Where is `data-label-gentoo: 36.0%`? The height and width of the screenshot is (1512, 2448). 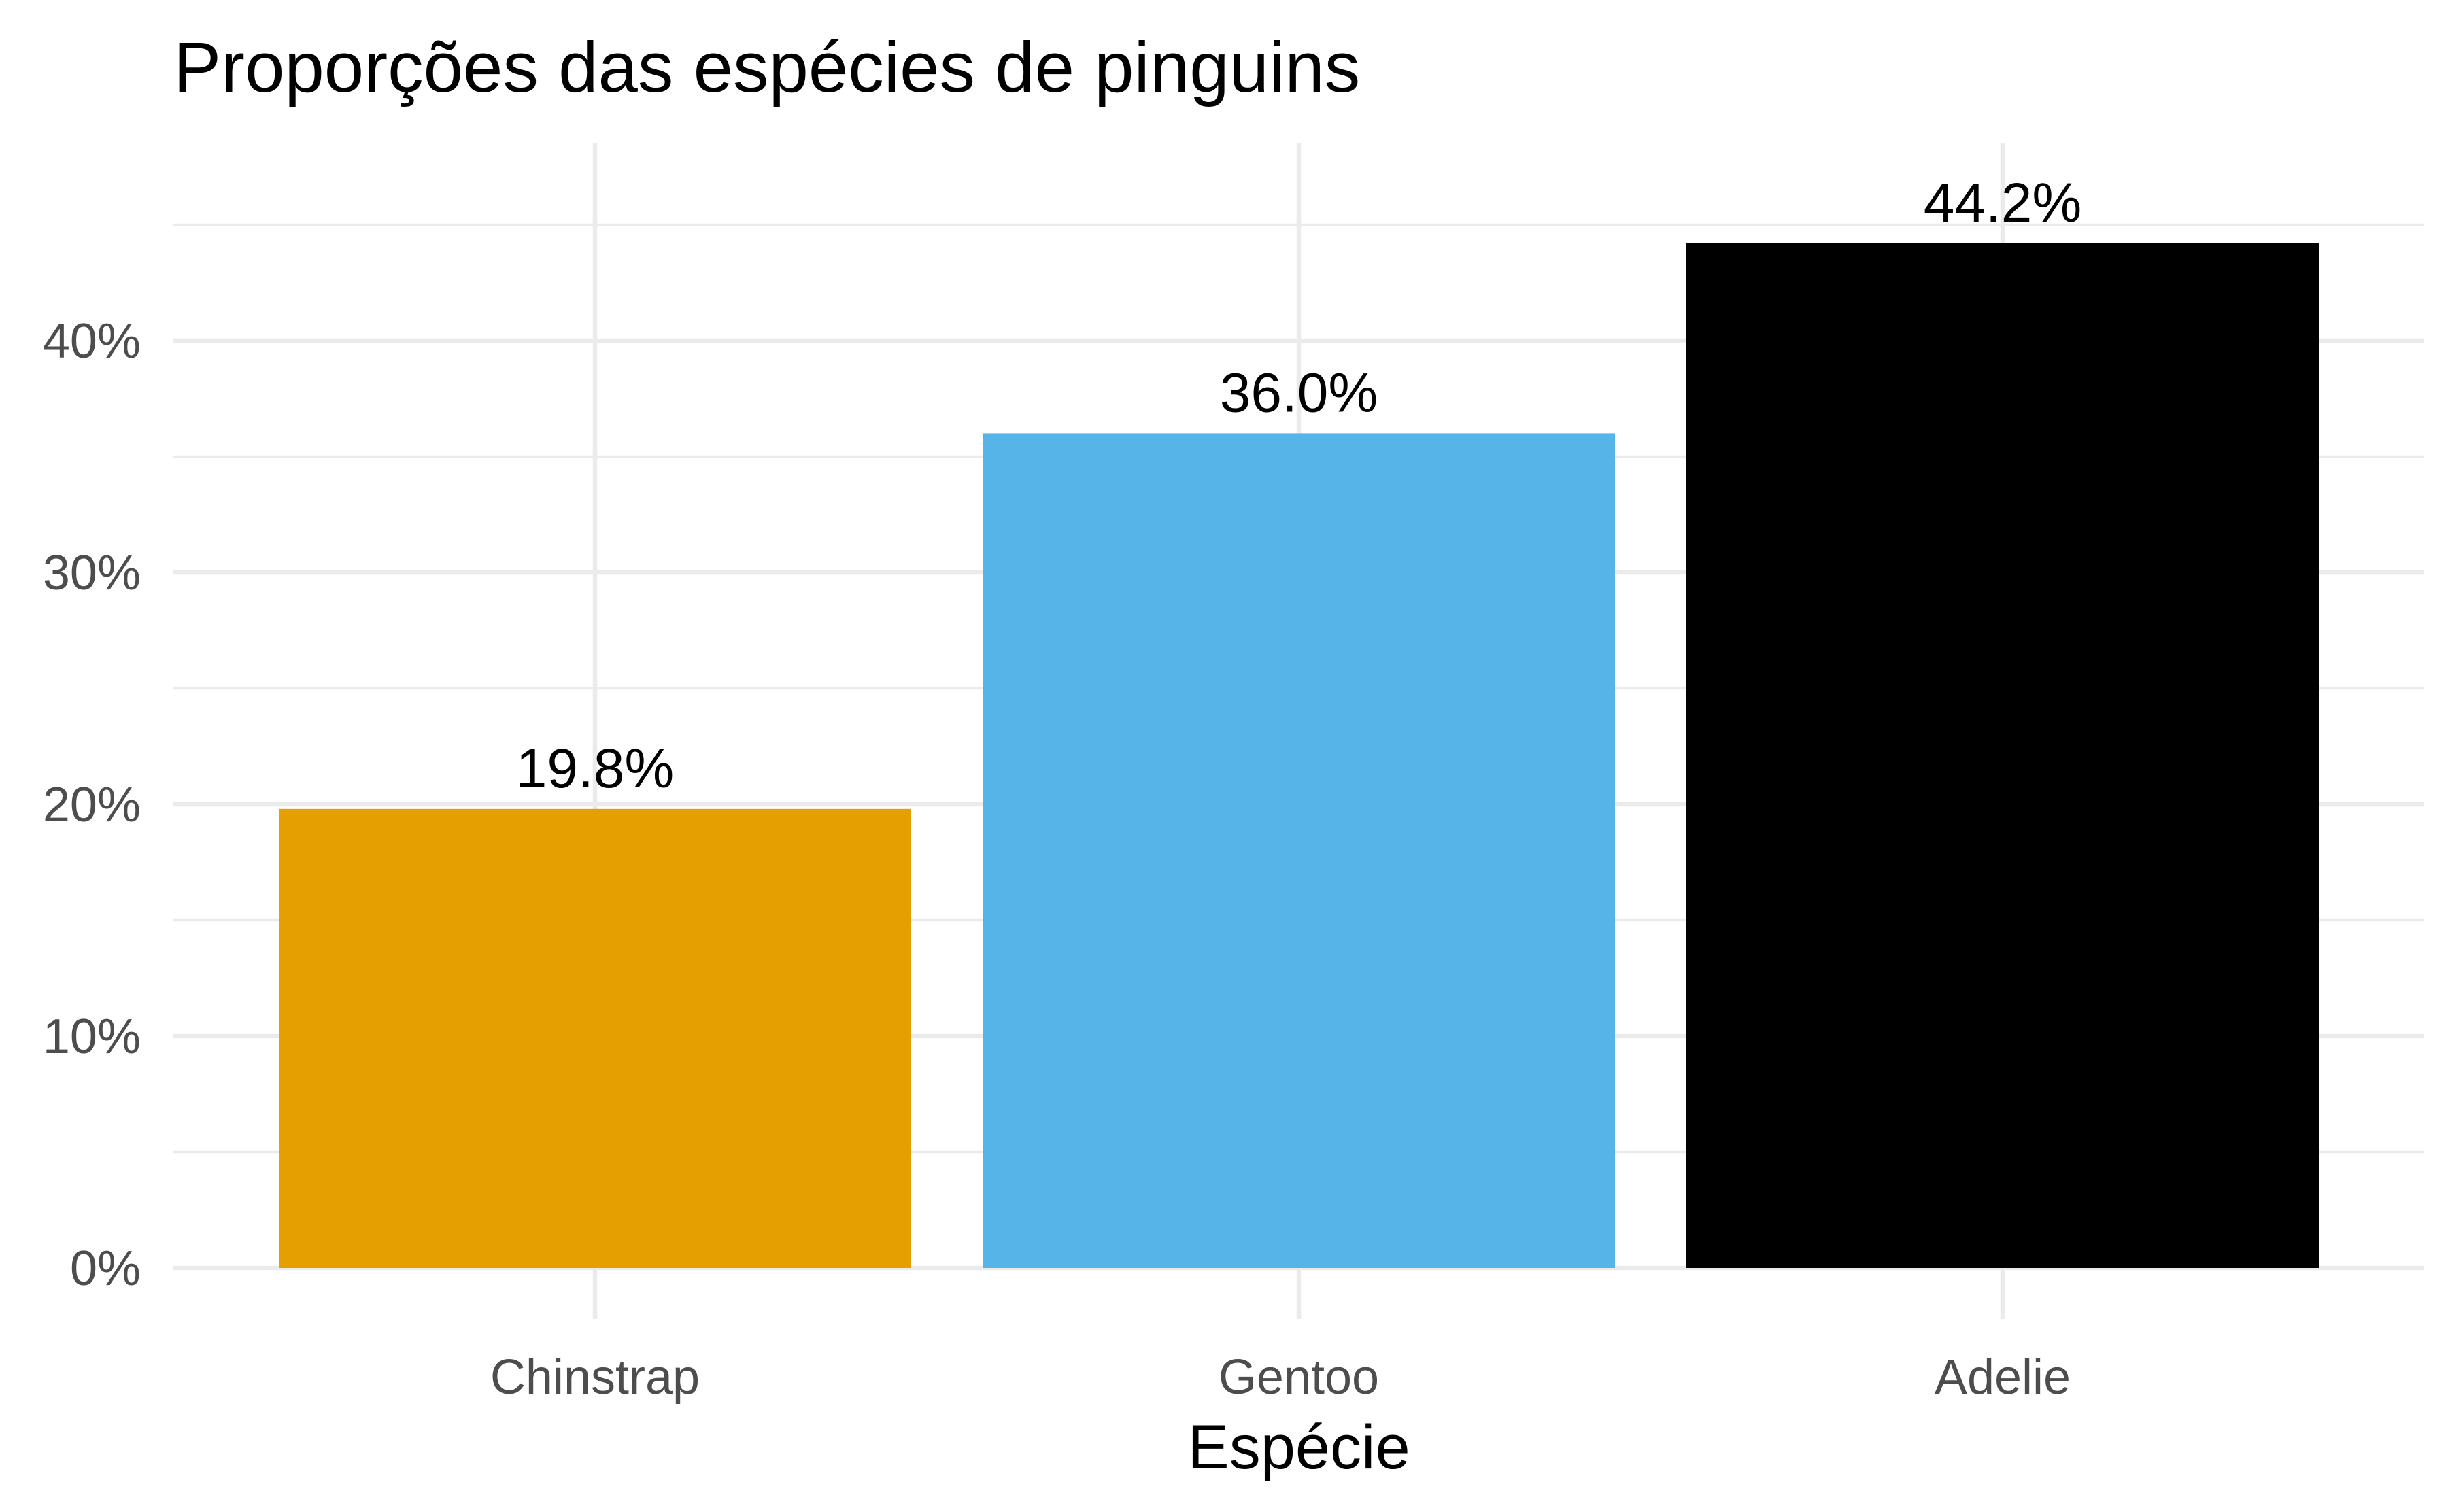 data-label-gentoo: 36.0% is located at coordinates (1299, 393).